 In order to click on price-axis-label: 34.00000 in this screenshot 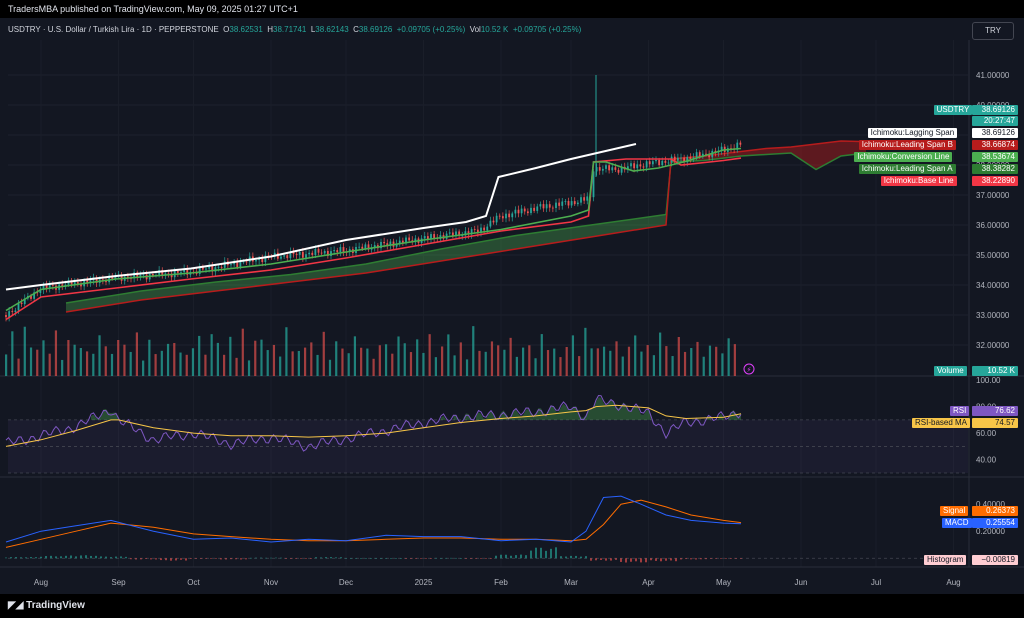, I will do `click(993, 285)`.